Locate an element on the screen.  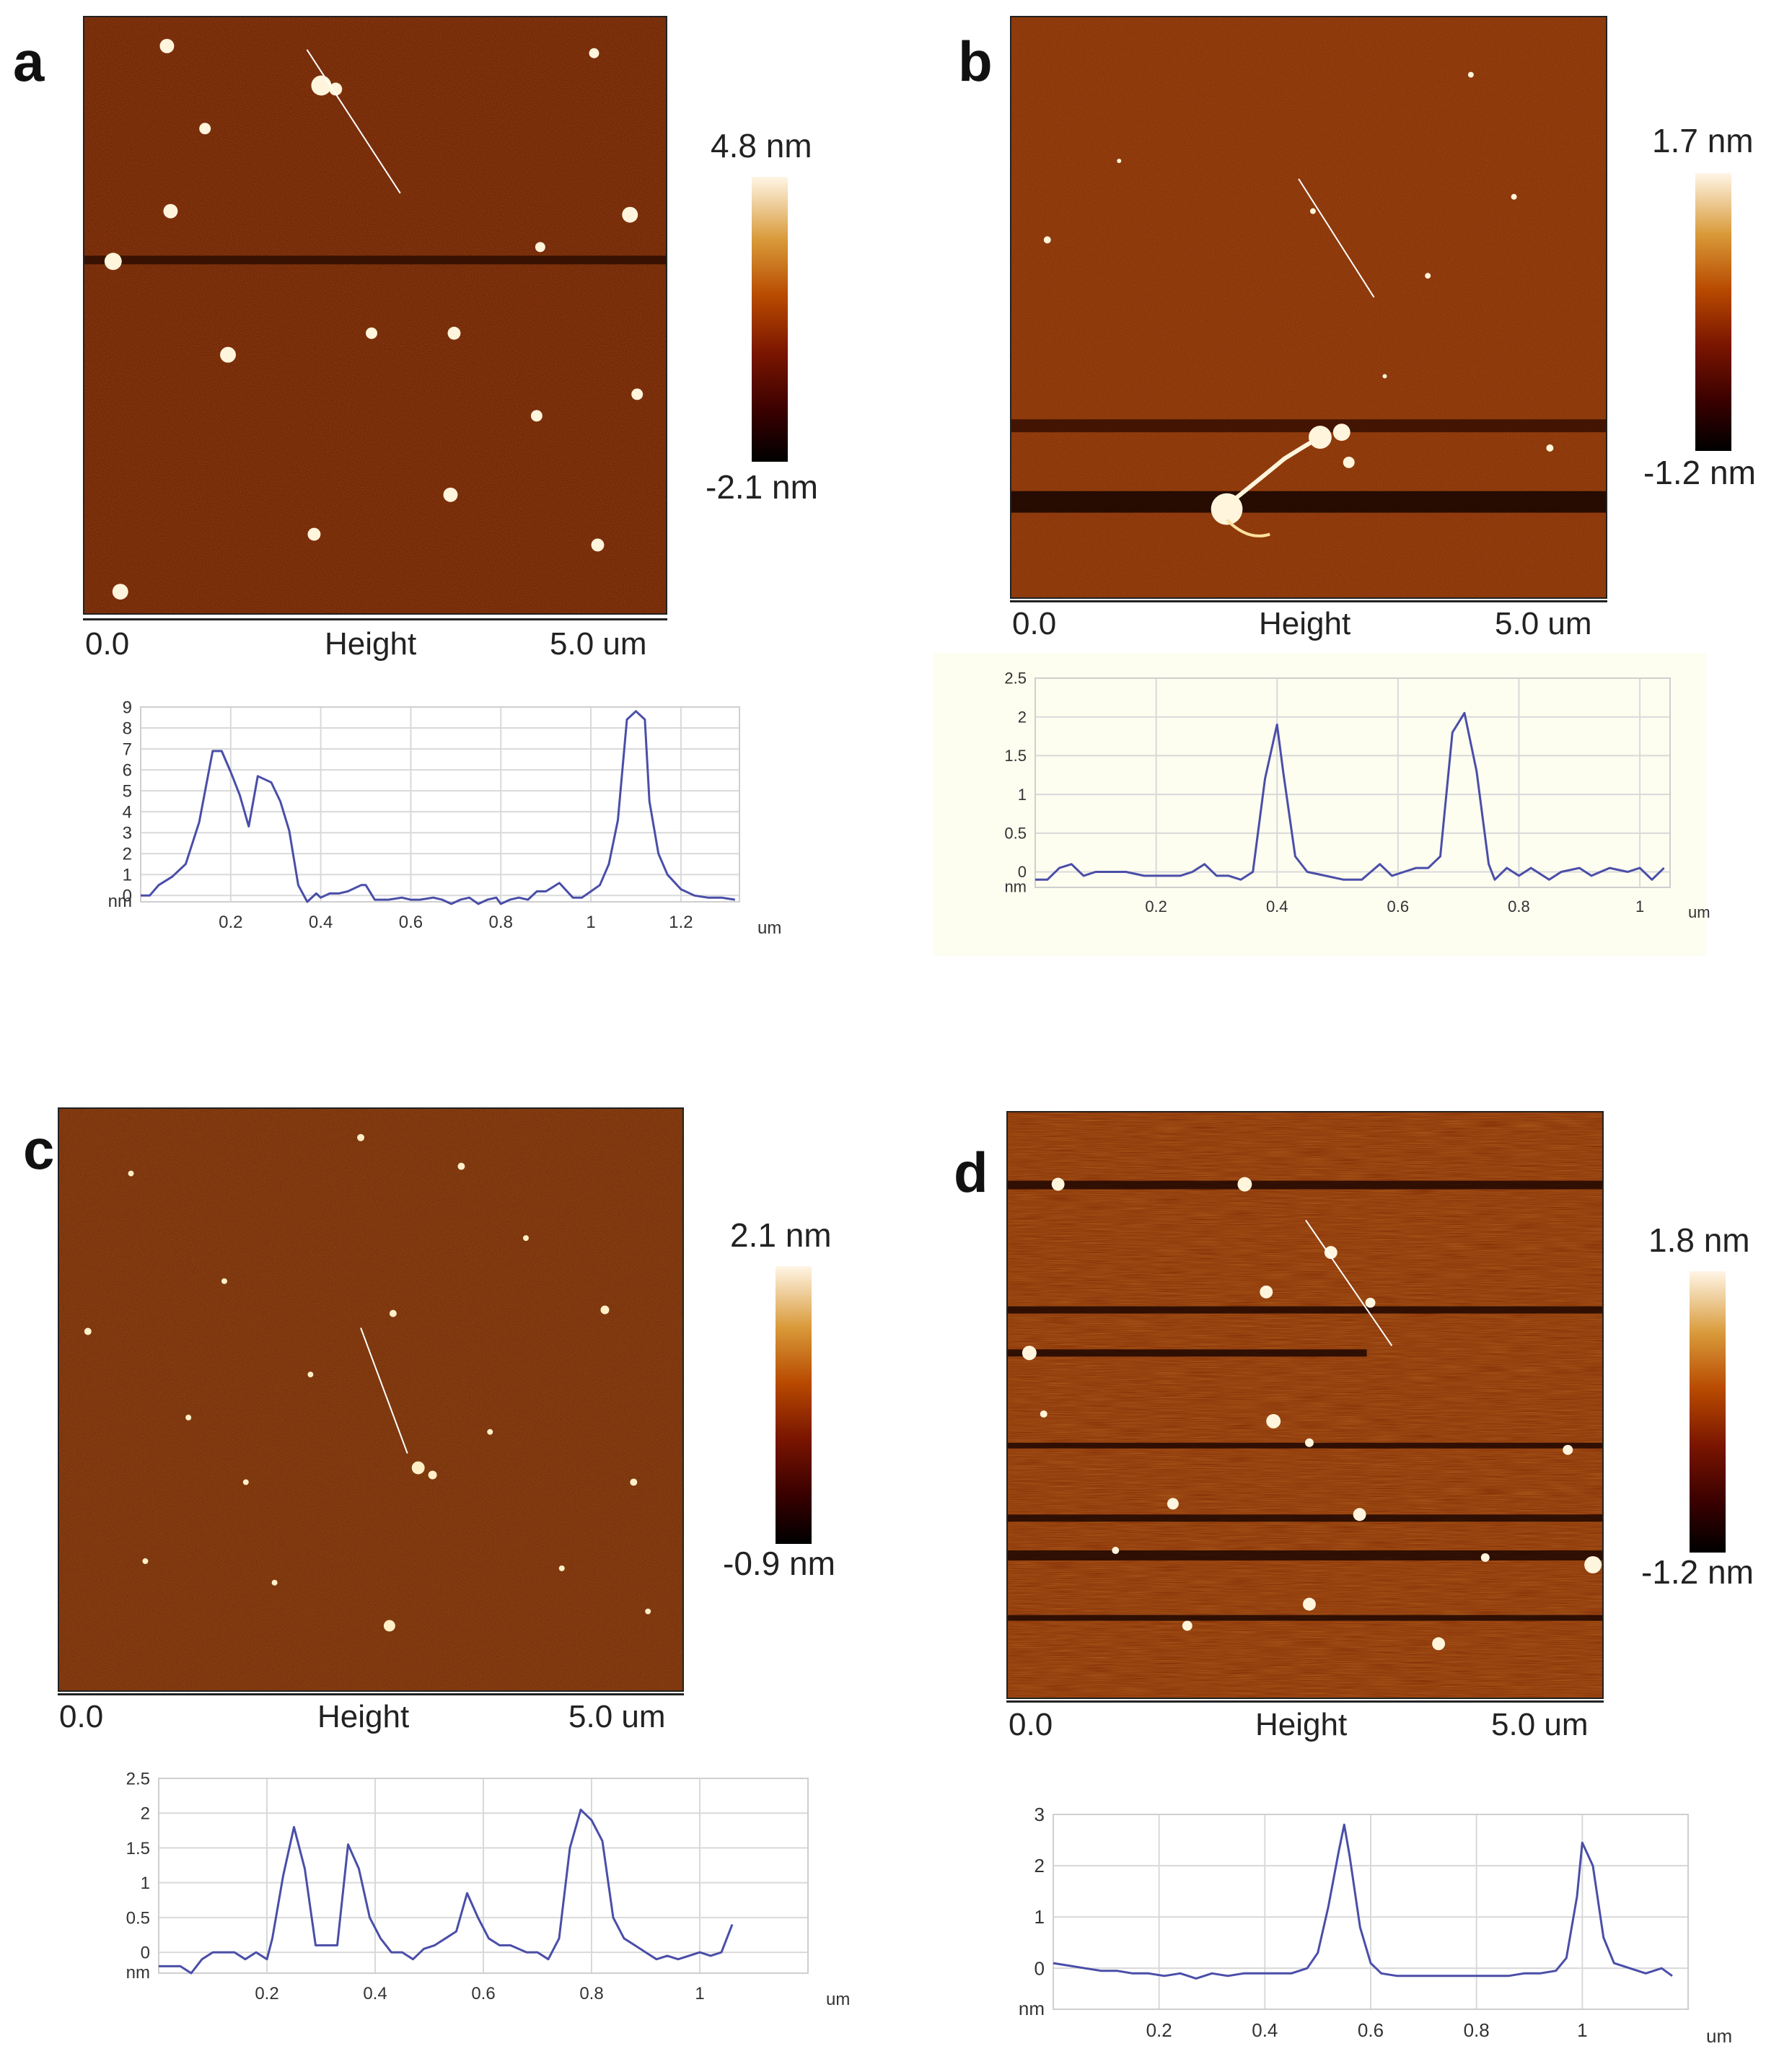
plot-background is located at coordinates (1320, 804).